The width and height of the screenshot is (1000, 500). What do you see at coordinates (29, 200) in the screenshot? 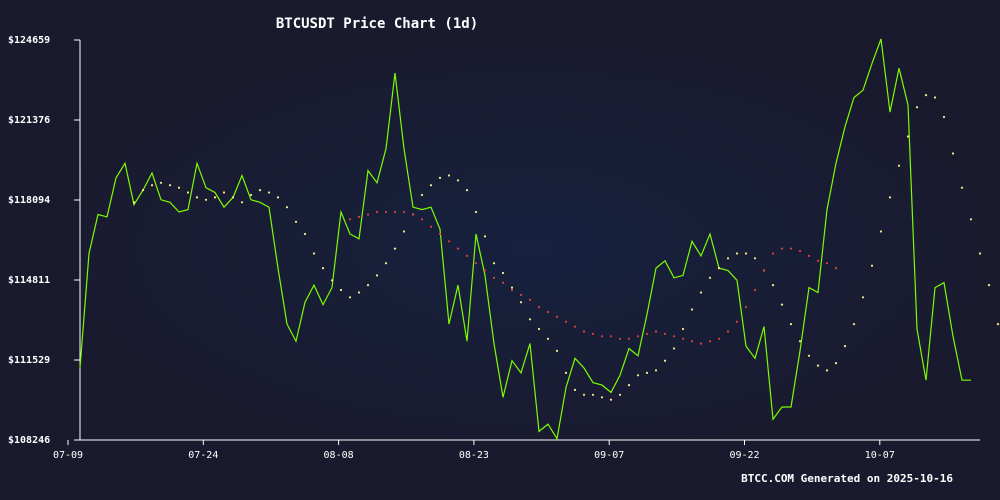
I see `y-tick-label: $118094` at bounding box center [29, 200].